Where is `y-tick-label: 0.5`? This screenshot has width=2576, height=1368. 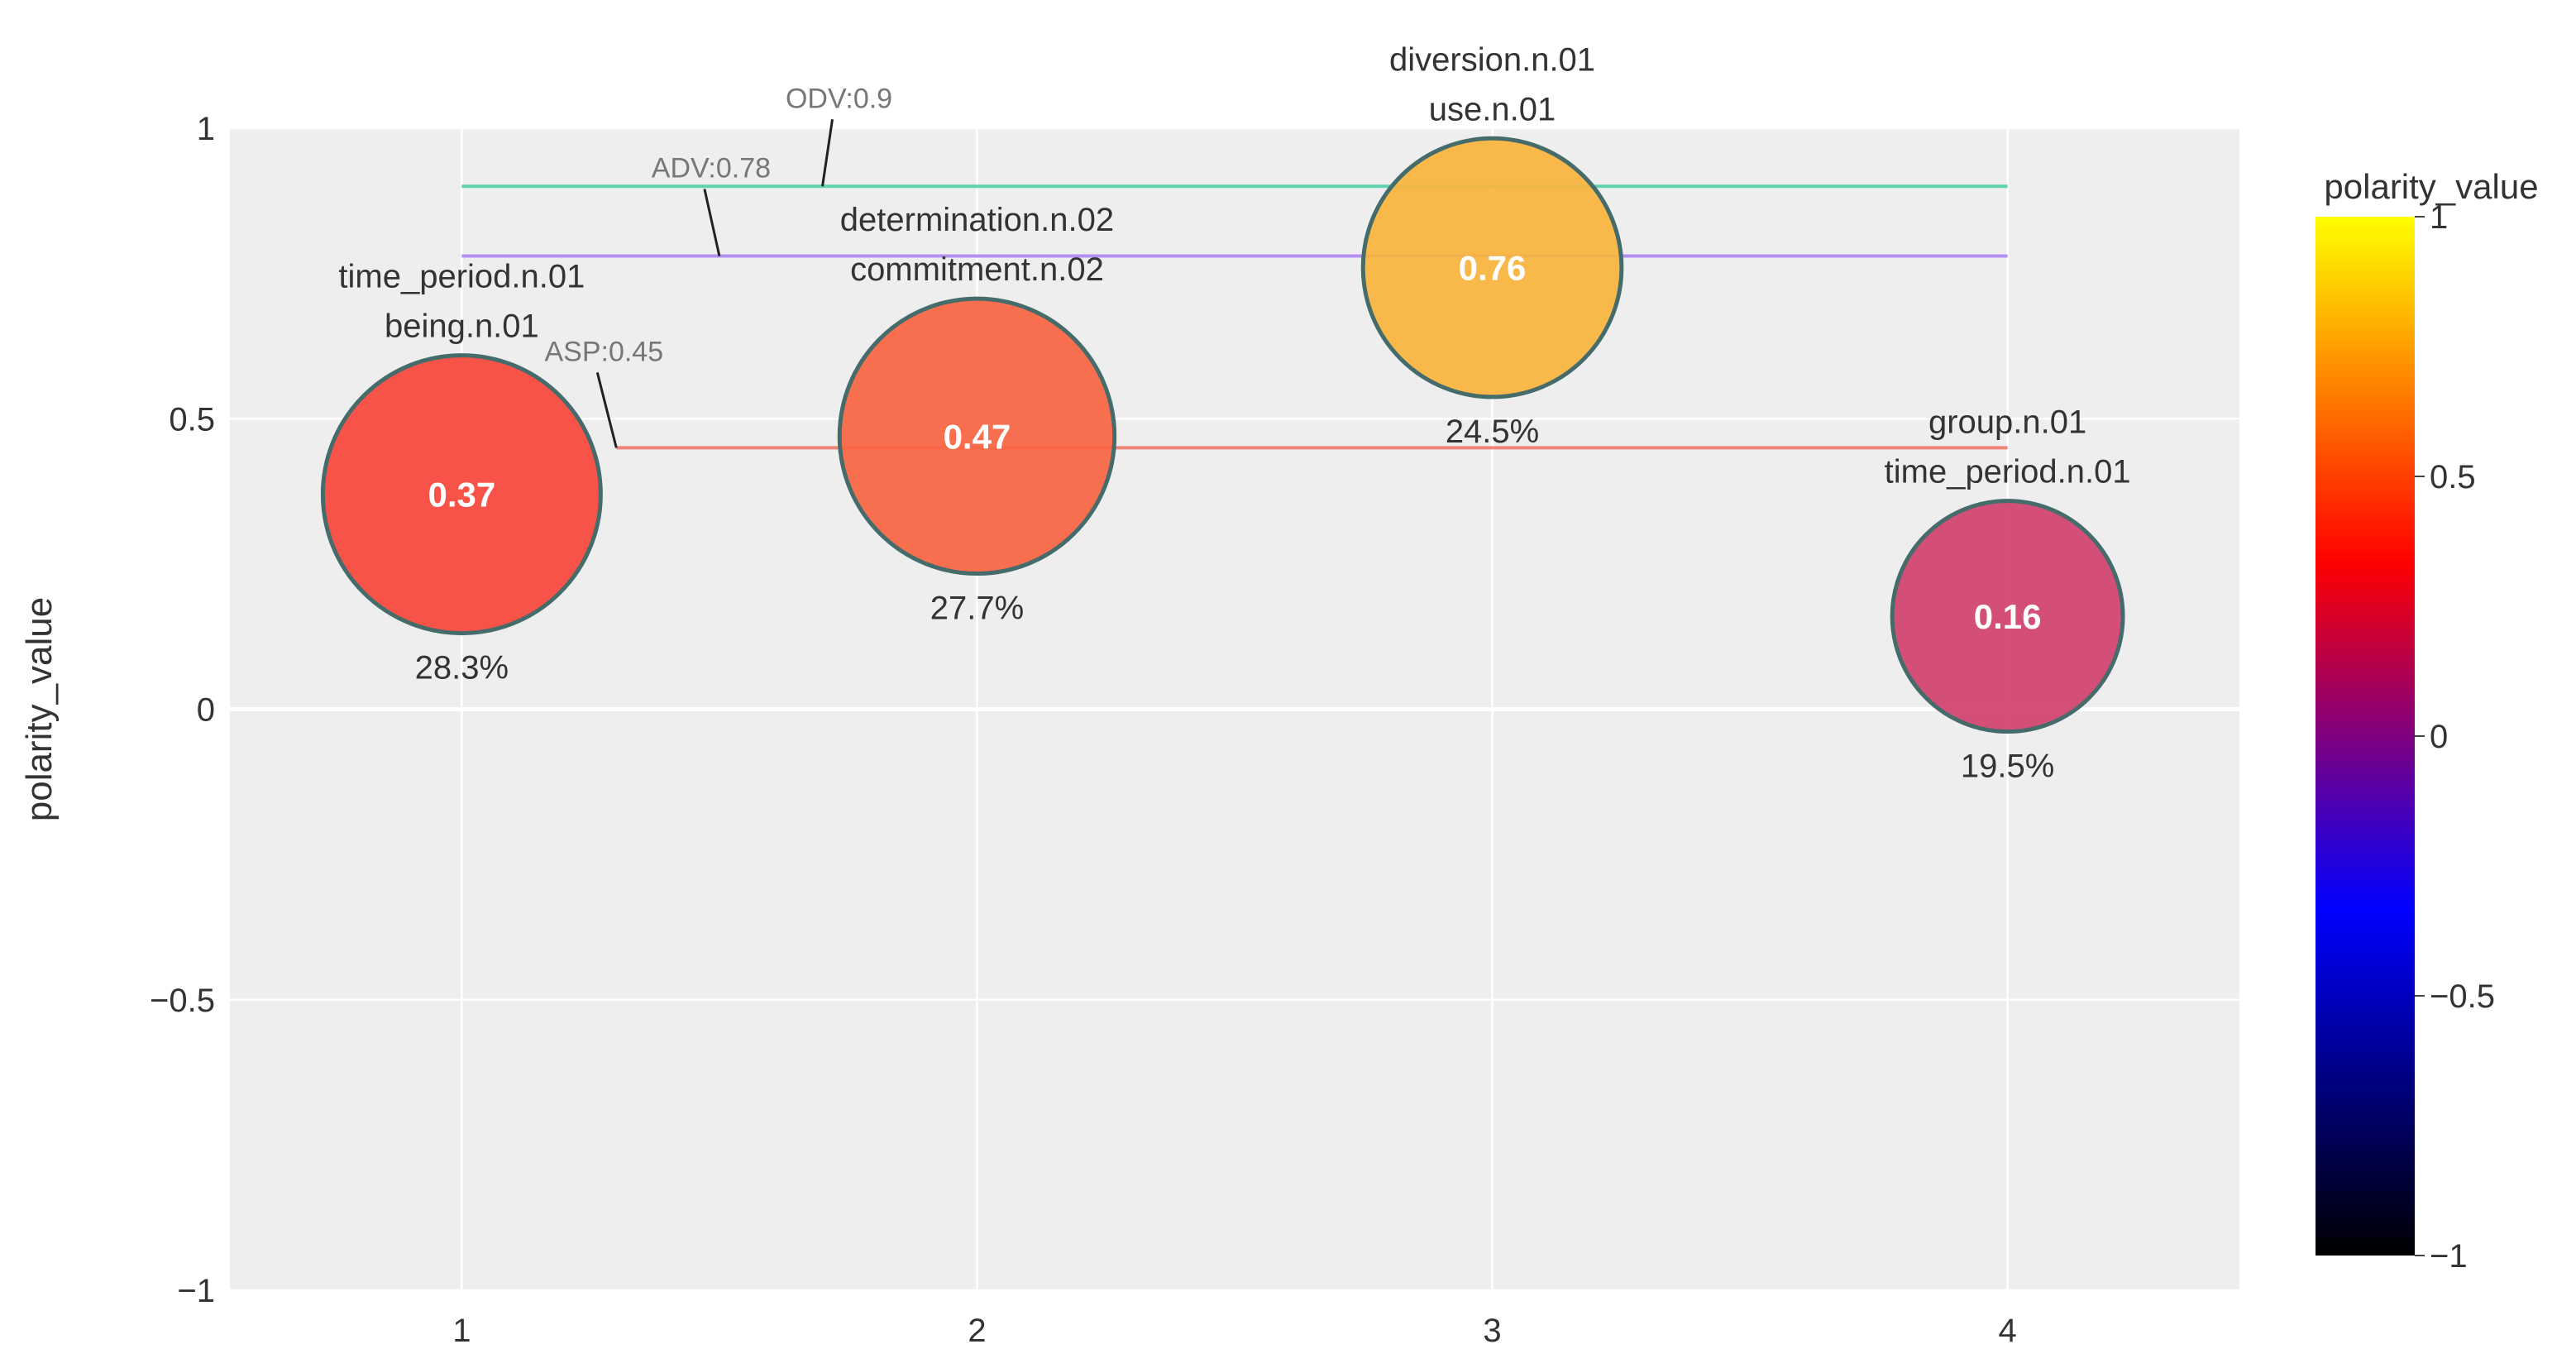
y-tick-label: 0.5 is located at coordinates (192, 419).